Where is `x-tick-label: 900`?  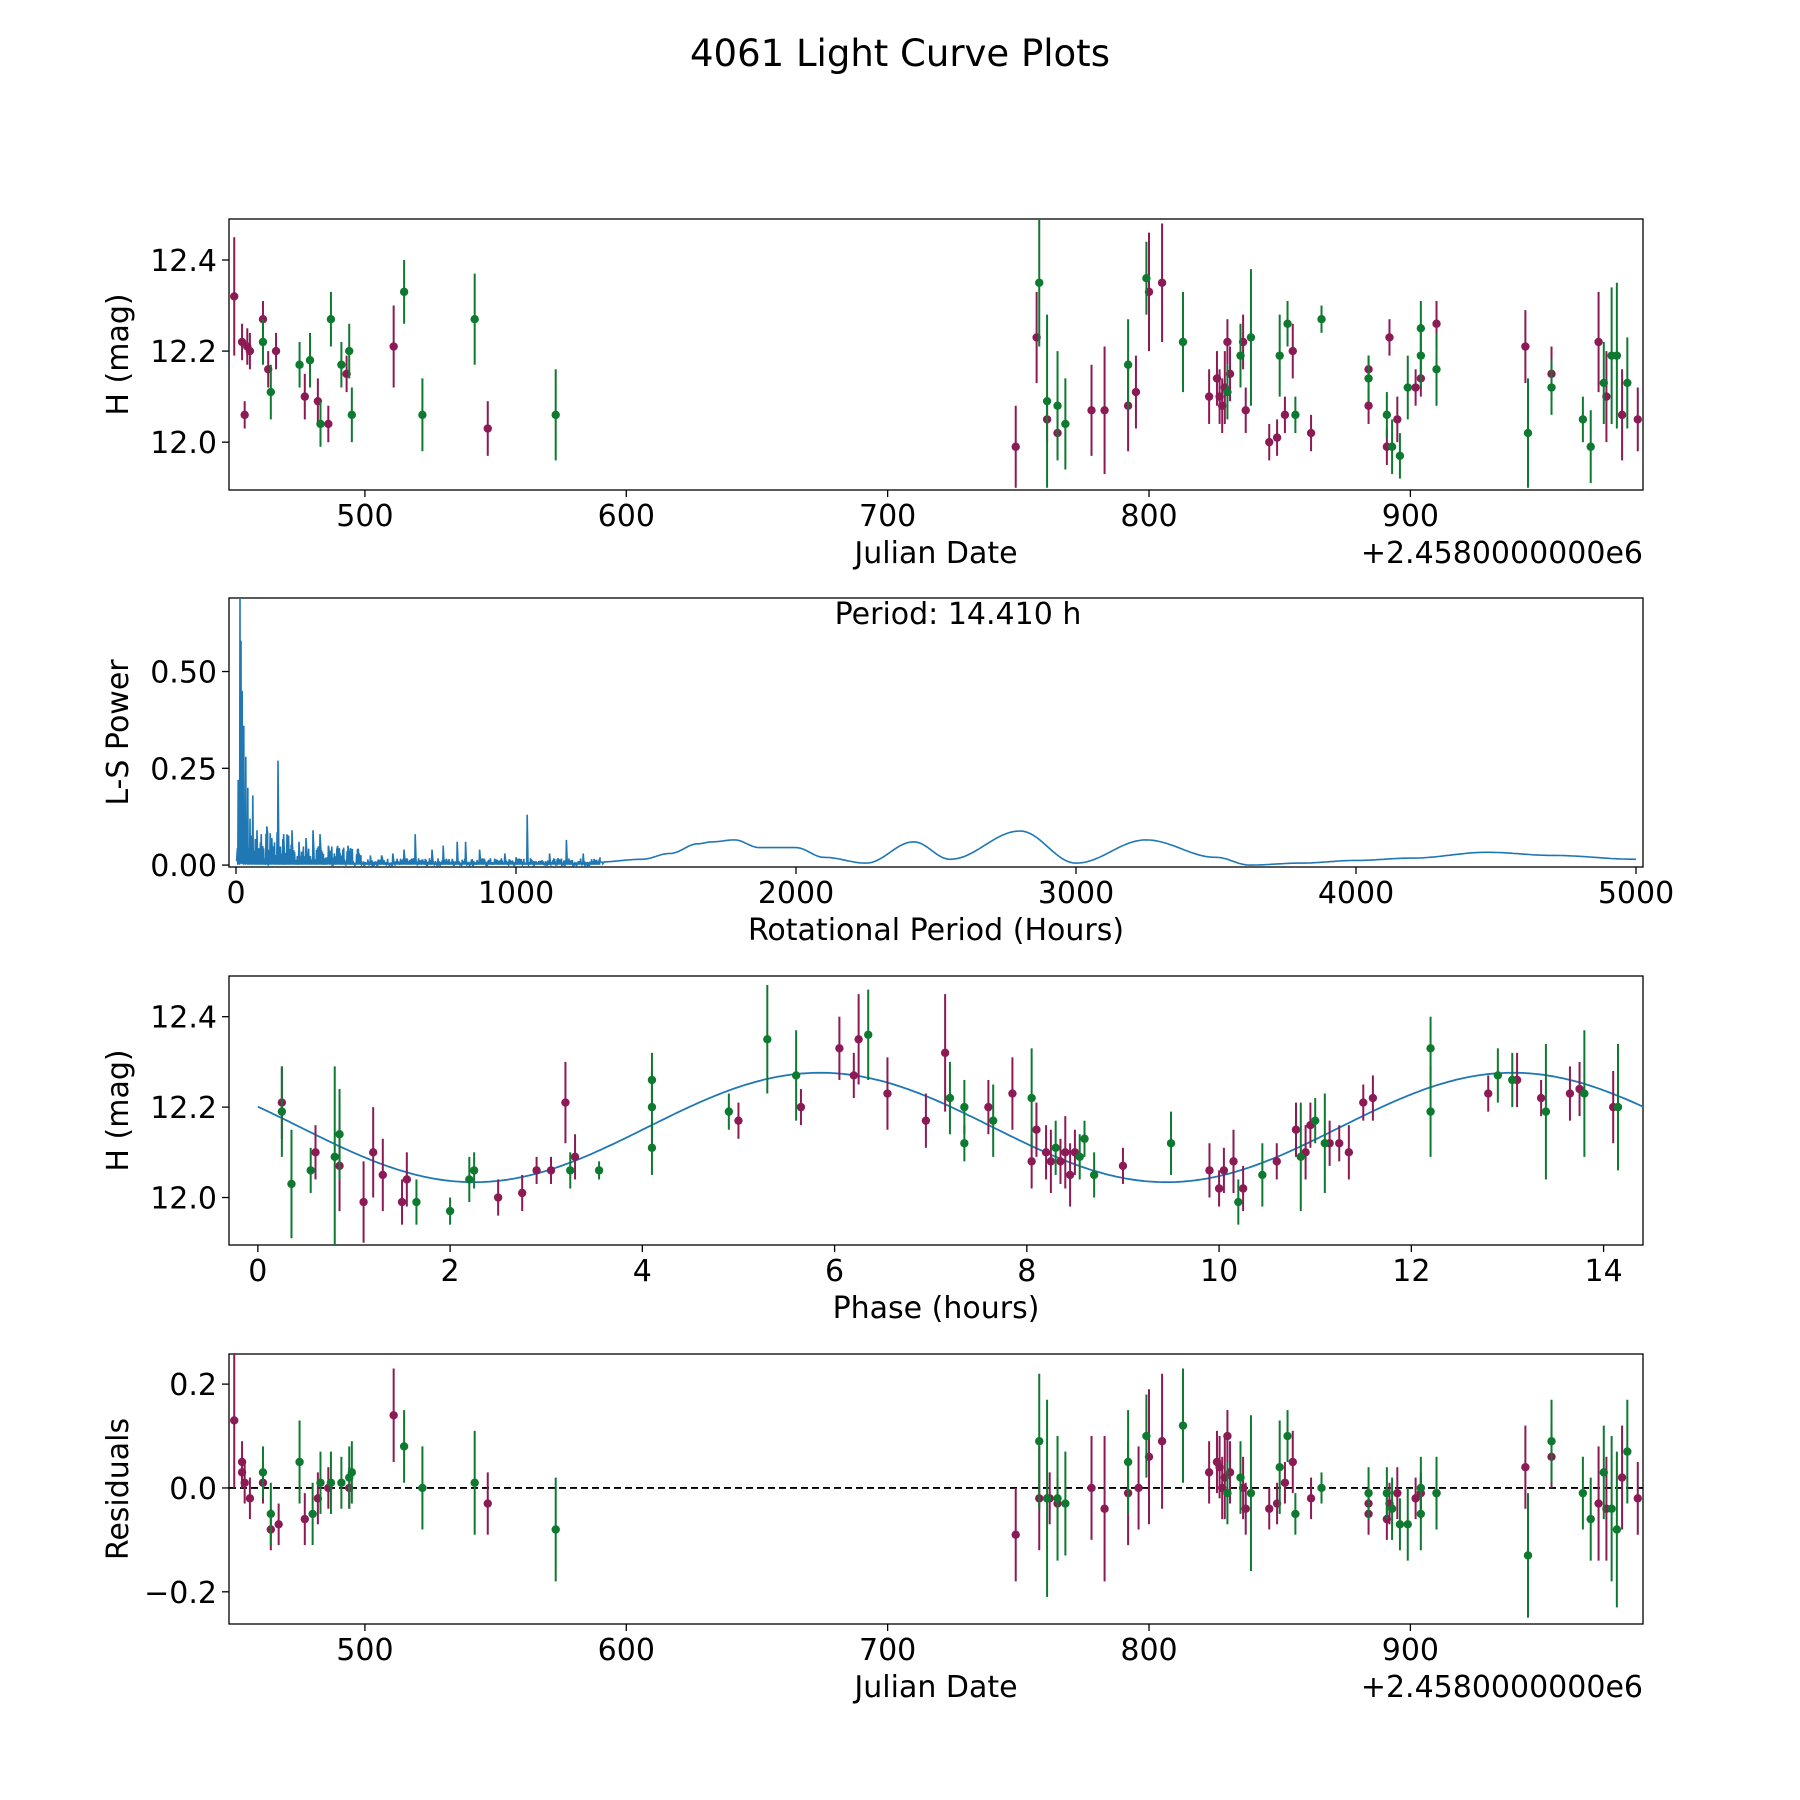
x-tick-label: 900 is located at coordinates (1410, 1650).